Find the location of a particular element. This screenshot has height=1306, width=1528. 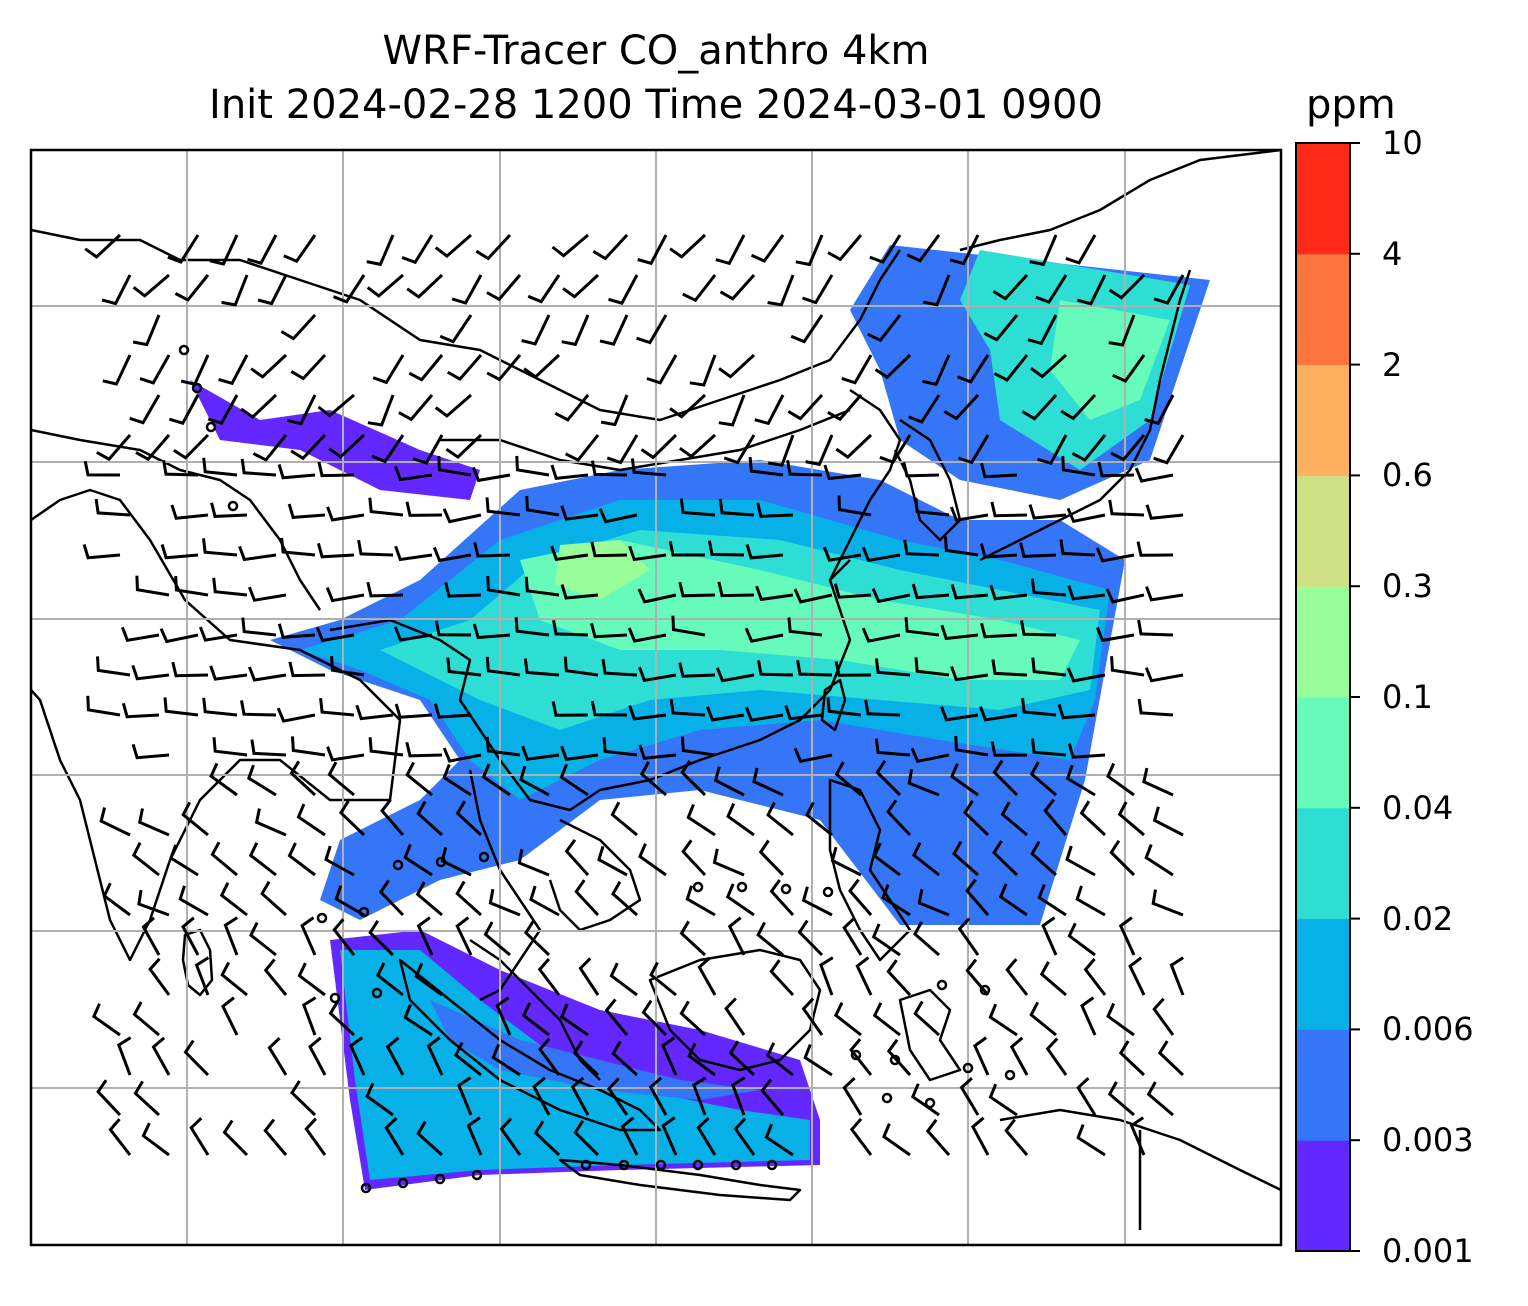

coastline-taiwan is located at coordinates (833, 705).